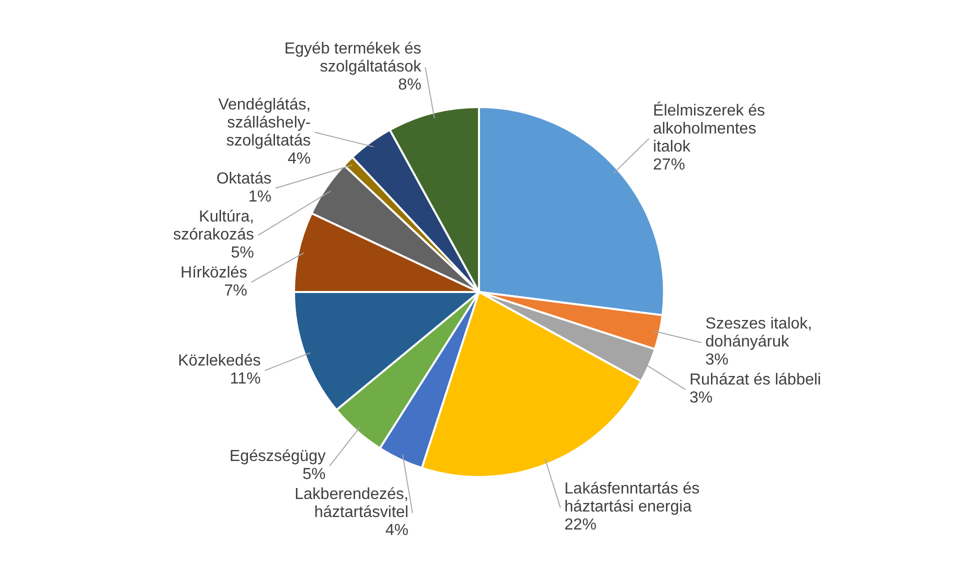 This screenshot has width=958, height=584. What do you see at coordinates (755, 380) in the screenshot?
I see `slice-label: Ruházat és lábbeli` at bounding box center [755, 380].